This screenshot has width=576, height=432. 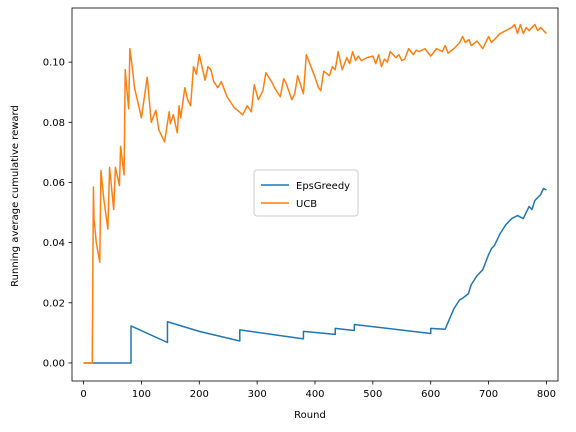 I want to click on x-tick-label: 200, so click(x=199, y=394).